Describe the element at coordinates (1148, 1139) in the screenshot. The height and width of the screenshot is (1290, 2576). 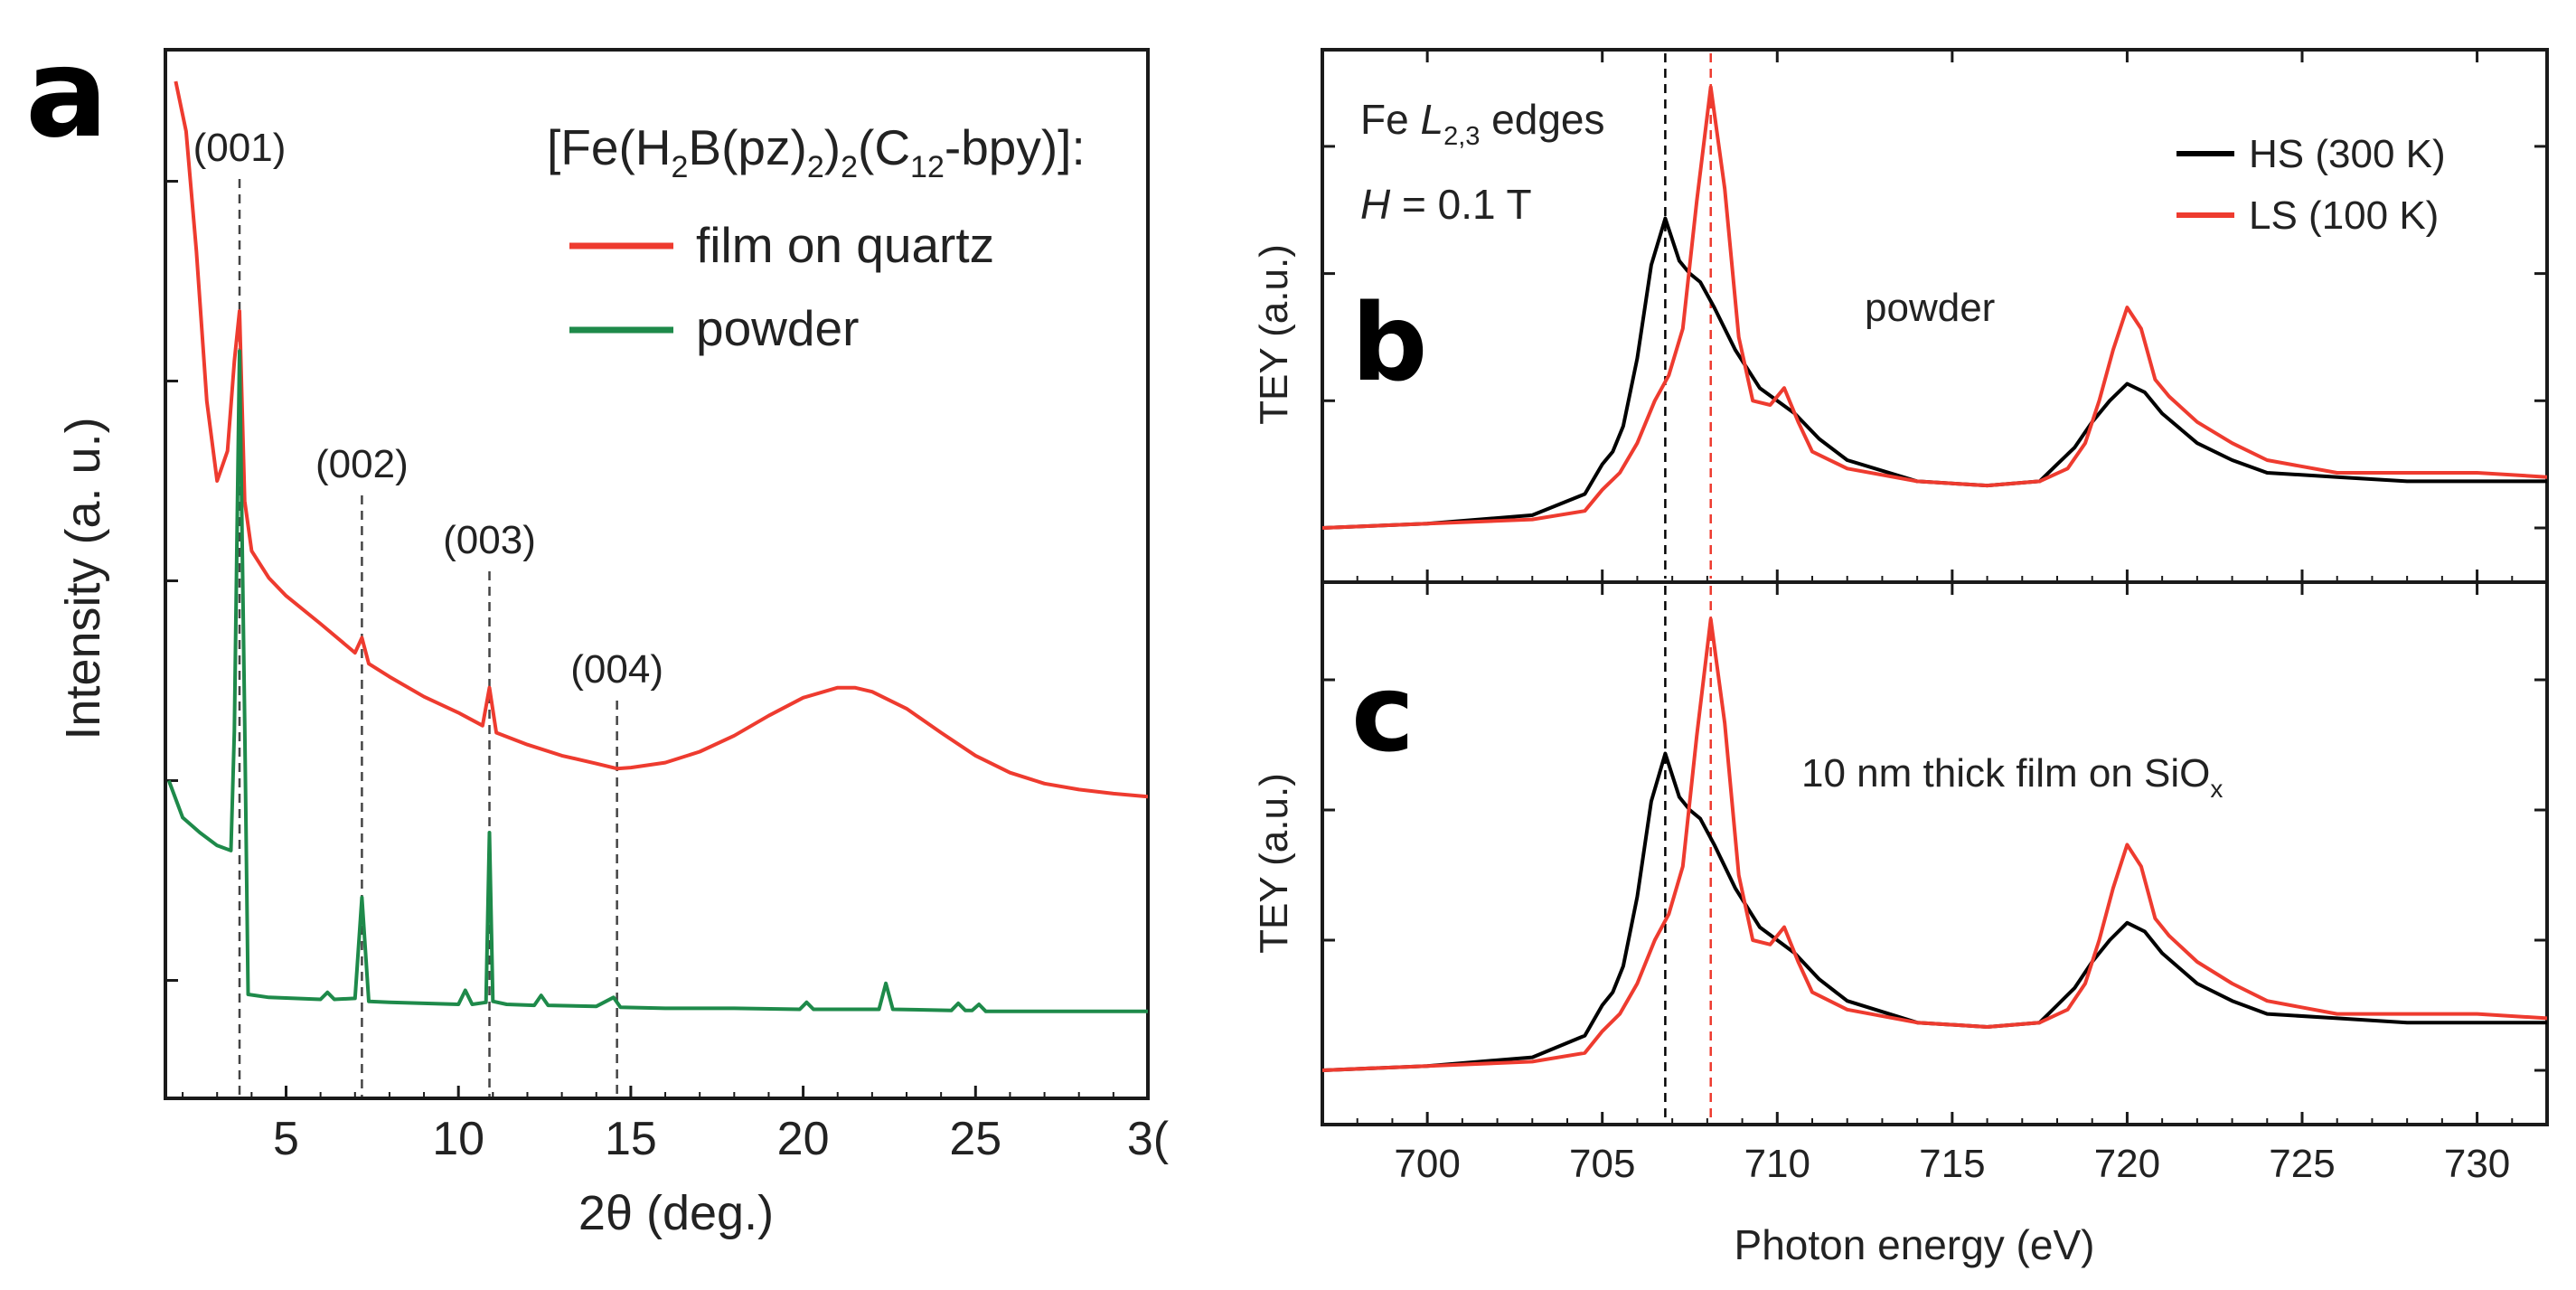
I see `panel-a-x-tick-label: 3(` at that location.